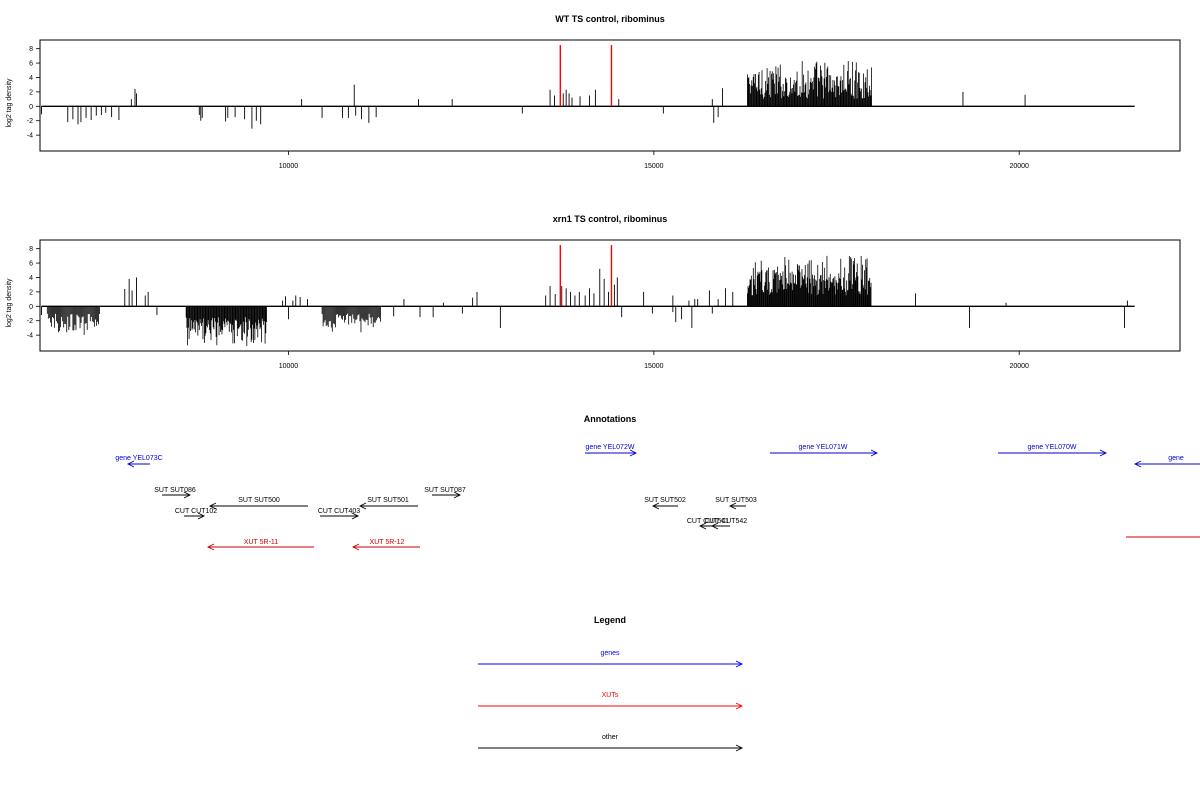  What do you see at coordinates (736, 500) in the screenshot?
I see `feature-label: SUT SUT503` at bounding box center [736, 500].